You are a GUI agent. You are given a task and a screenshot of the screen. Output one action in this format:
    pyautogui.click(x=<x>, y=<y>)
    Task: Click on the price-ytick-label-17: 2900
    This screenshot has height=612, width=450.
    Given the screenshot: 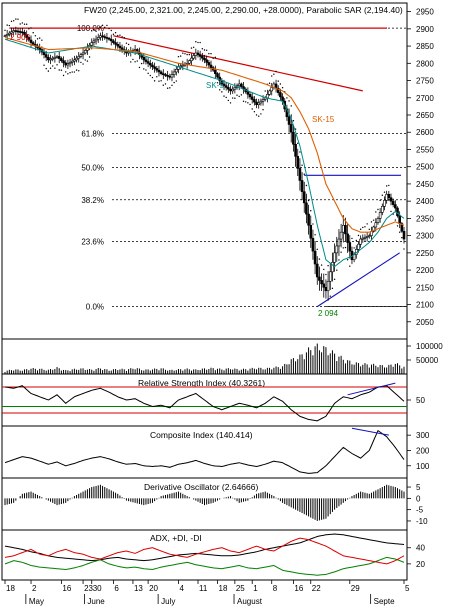 What is the action you would take?
    pyautogui.click(x=425, y=29)
    